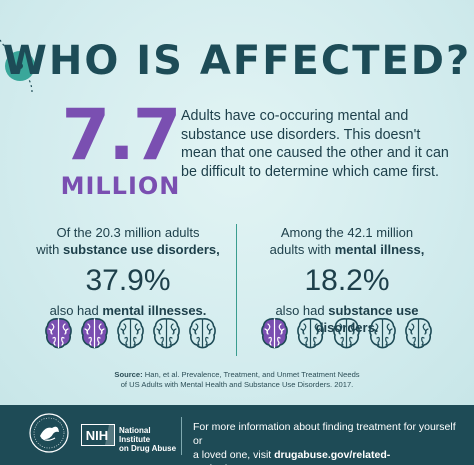 This screenshot has width=474, height=465. What do you see at coordinates (49, 249) in the screenshot?
I see `left-stat-line2-prefix: with` at bounding box center [49, 249].